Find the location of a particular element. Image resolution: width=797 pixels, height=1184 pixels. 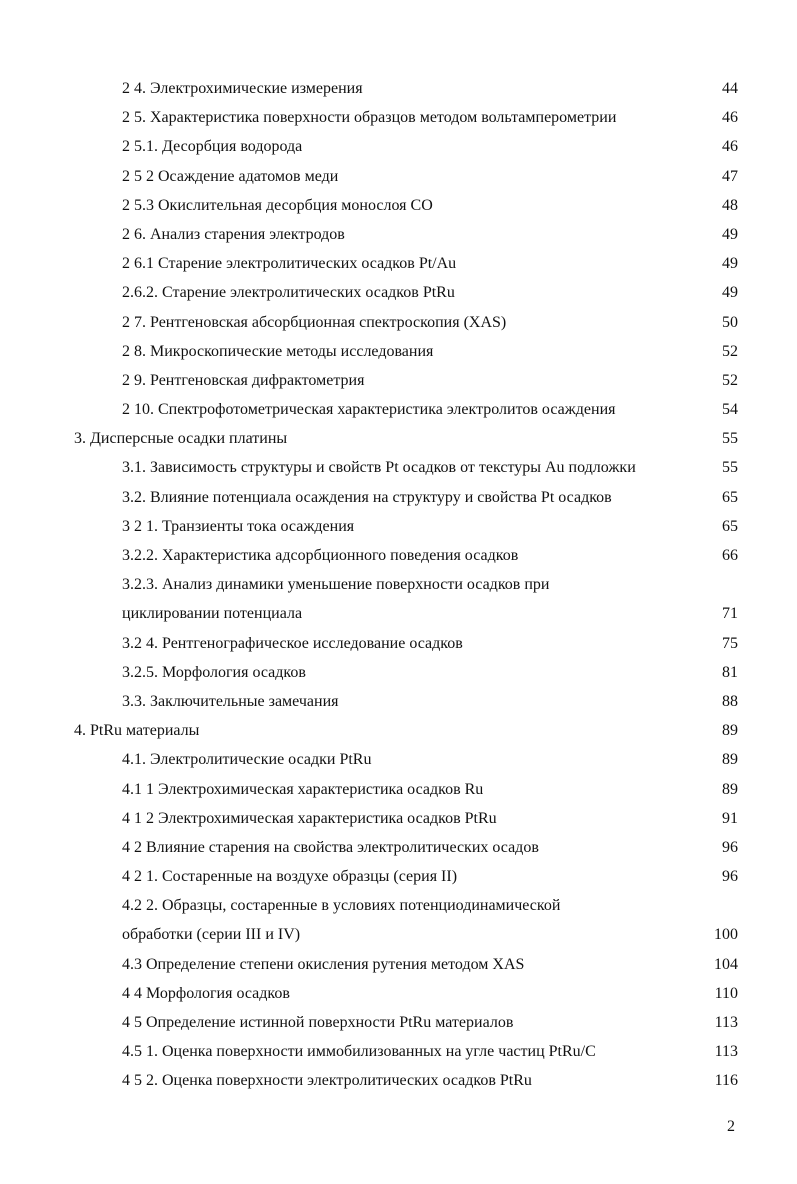

toc-entry-title: 2 9. Рентгеновская дифрактометрия is located at coordinates (243, 380).